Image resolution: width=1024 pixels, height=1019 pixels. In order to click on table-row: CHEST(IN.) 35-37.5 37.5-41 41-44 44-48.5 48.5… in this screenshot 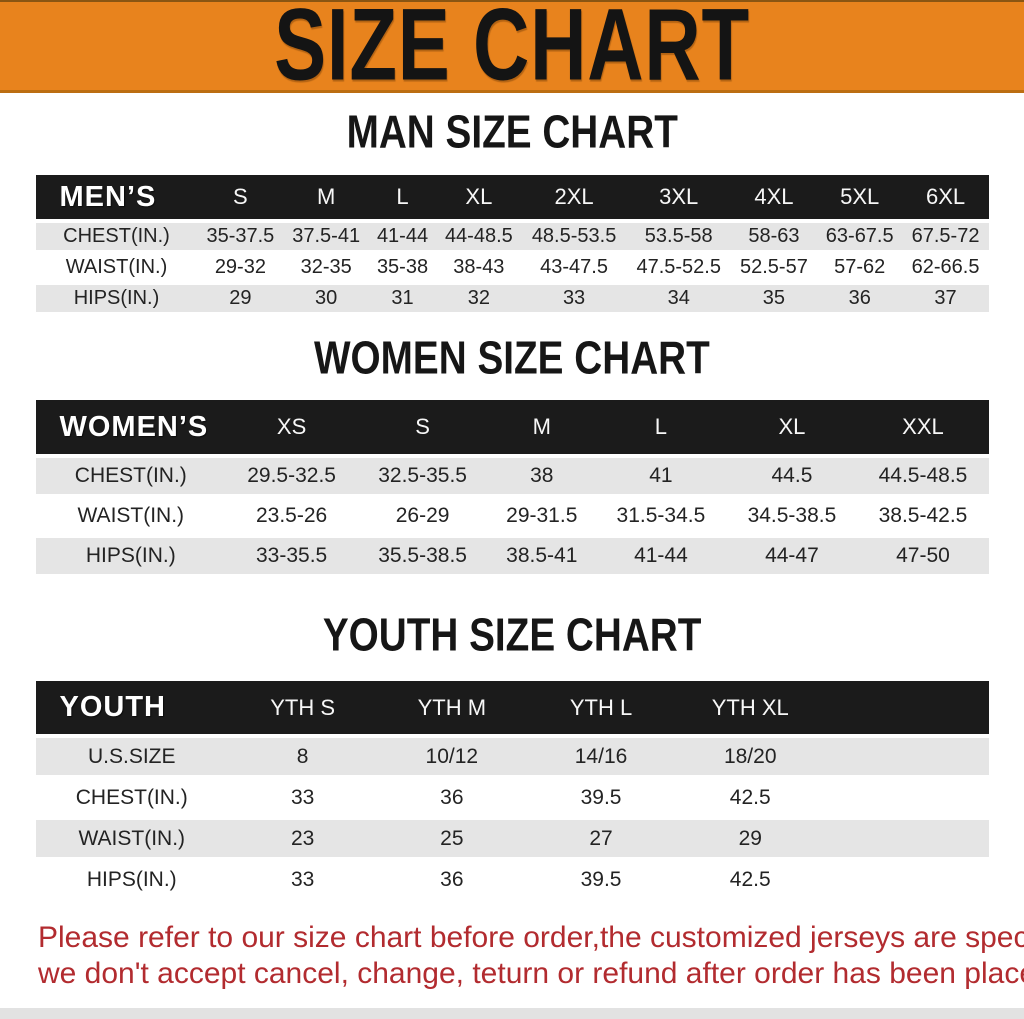, I will do `click(512, 236)`.